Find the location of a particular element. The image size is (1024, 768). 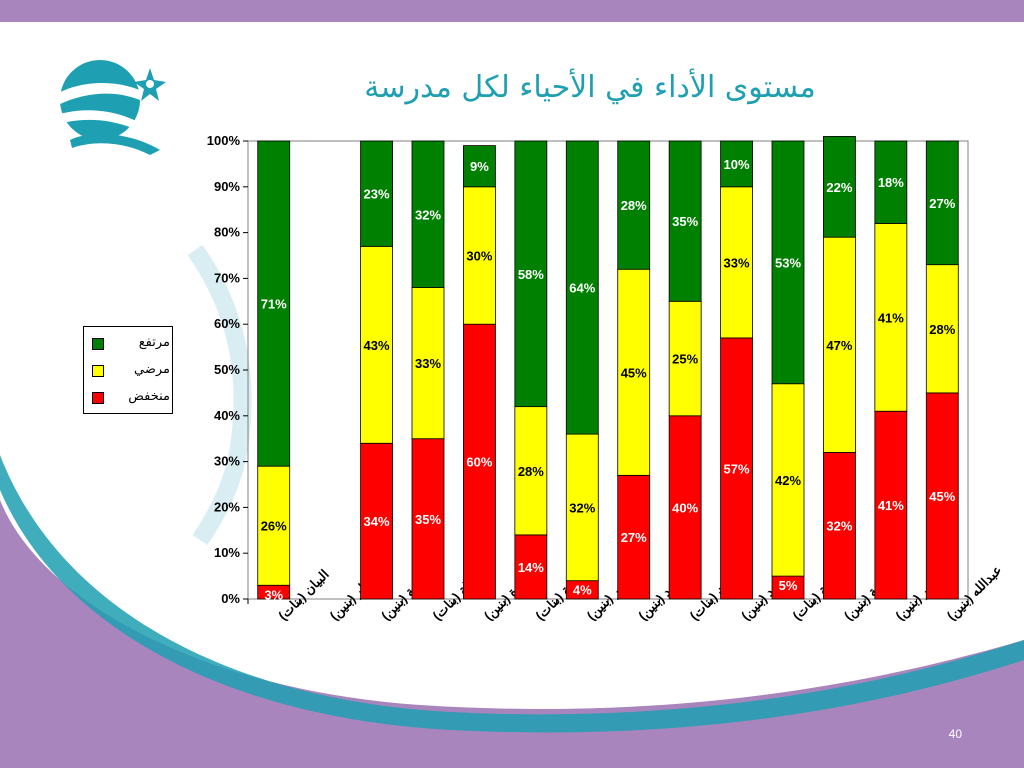

legend-label-medium: مرضي is located at coordinates (151, 369).